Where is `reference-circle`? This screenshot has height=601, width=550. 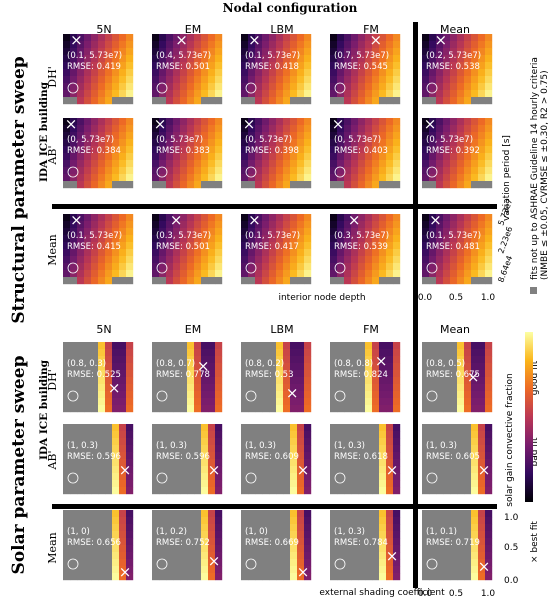 reference-circle is located at coordinates (162, 268).